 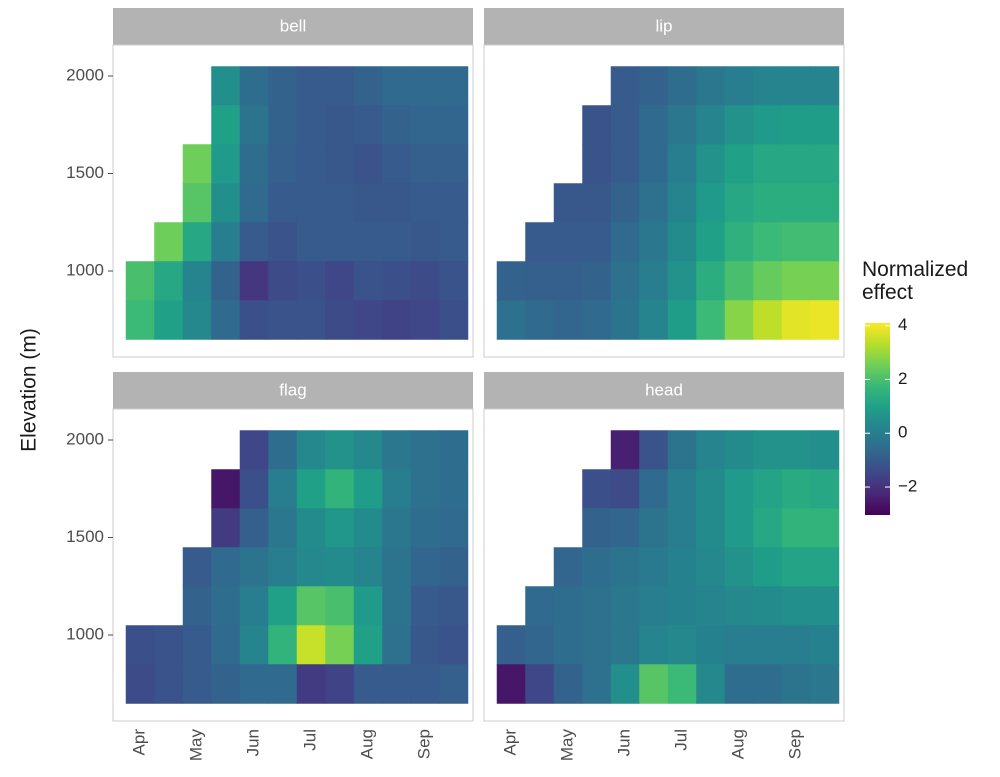 I want to click on x-tick-label: Aug, so click(x=366, y=744).